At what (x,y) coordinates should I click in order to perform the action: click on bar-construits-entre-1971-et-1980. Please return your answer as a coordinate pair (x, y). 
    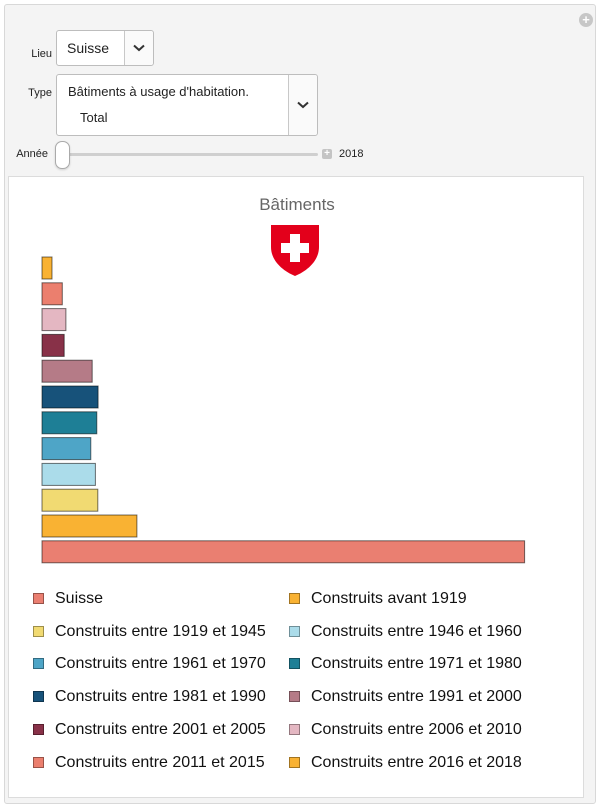
    Looking at the image, I should click on (69, 423).